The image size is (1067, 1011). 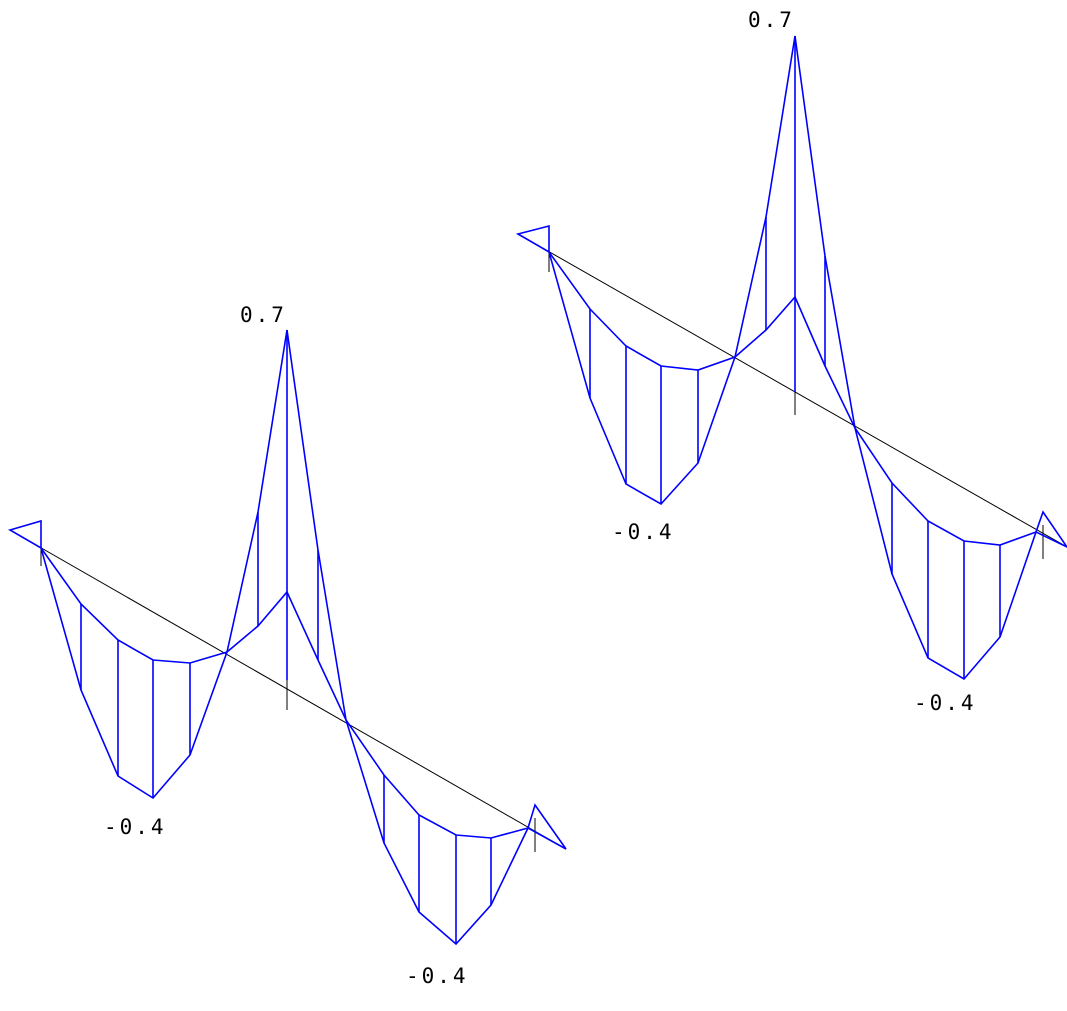 What do you see at coordinates (643, 532) in the screenshot?
I see `right-min-left-label: -0.4` at bounding box center [643, 532].